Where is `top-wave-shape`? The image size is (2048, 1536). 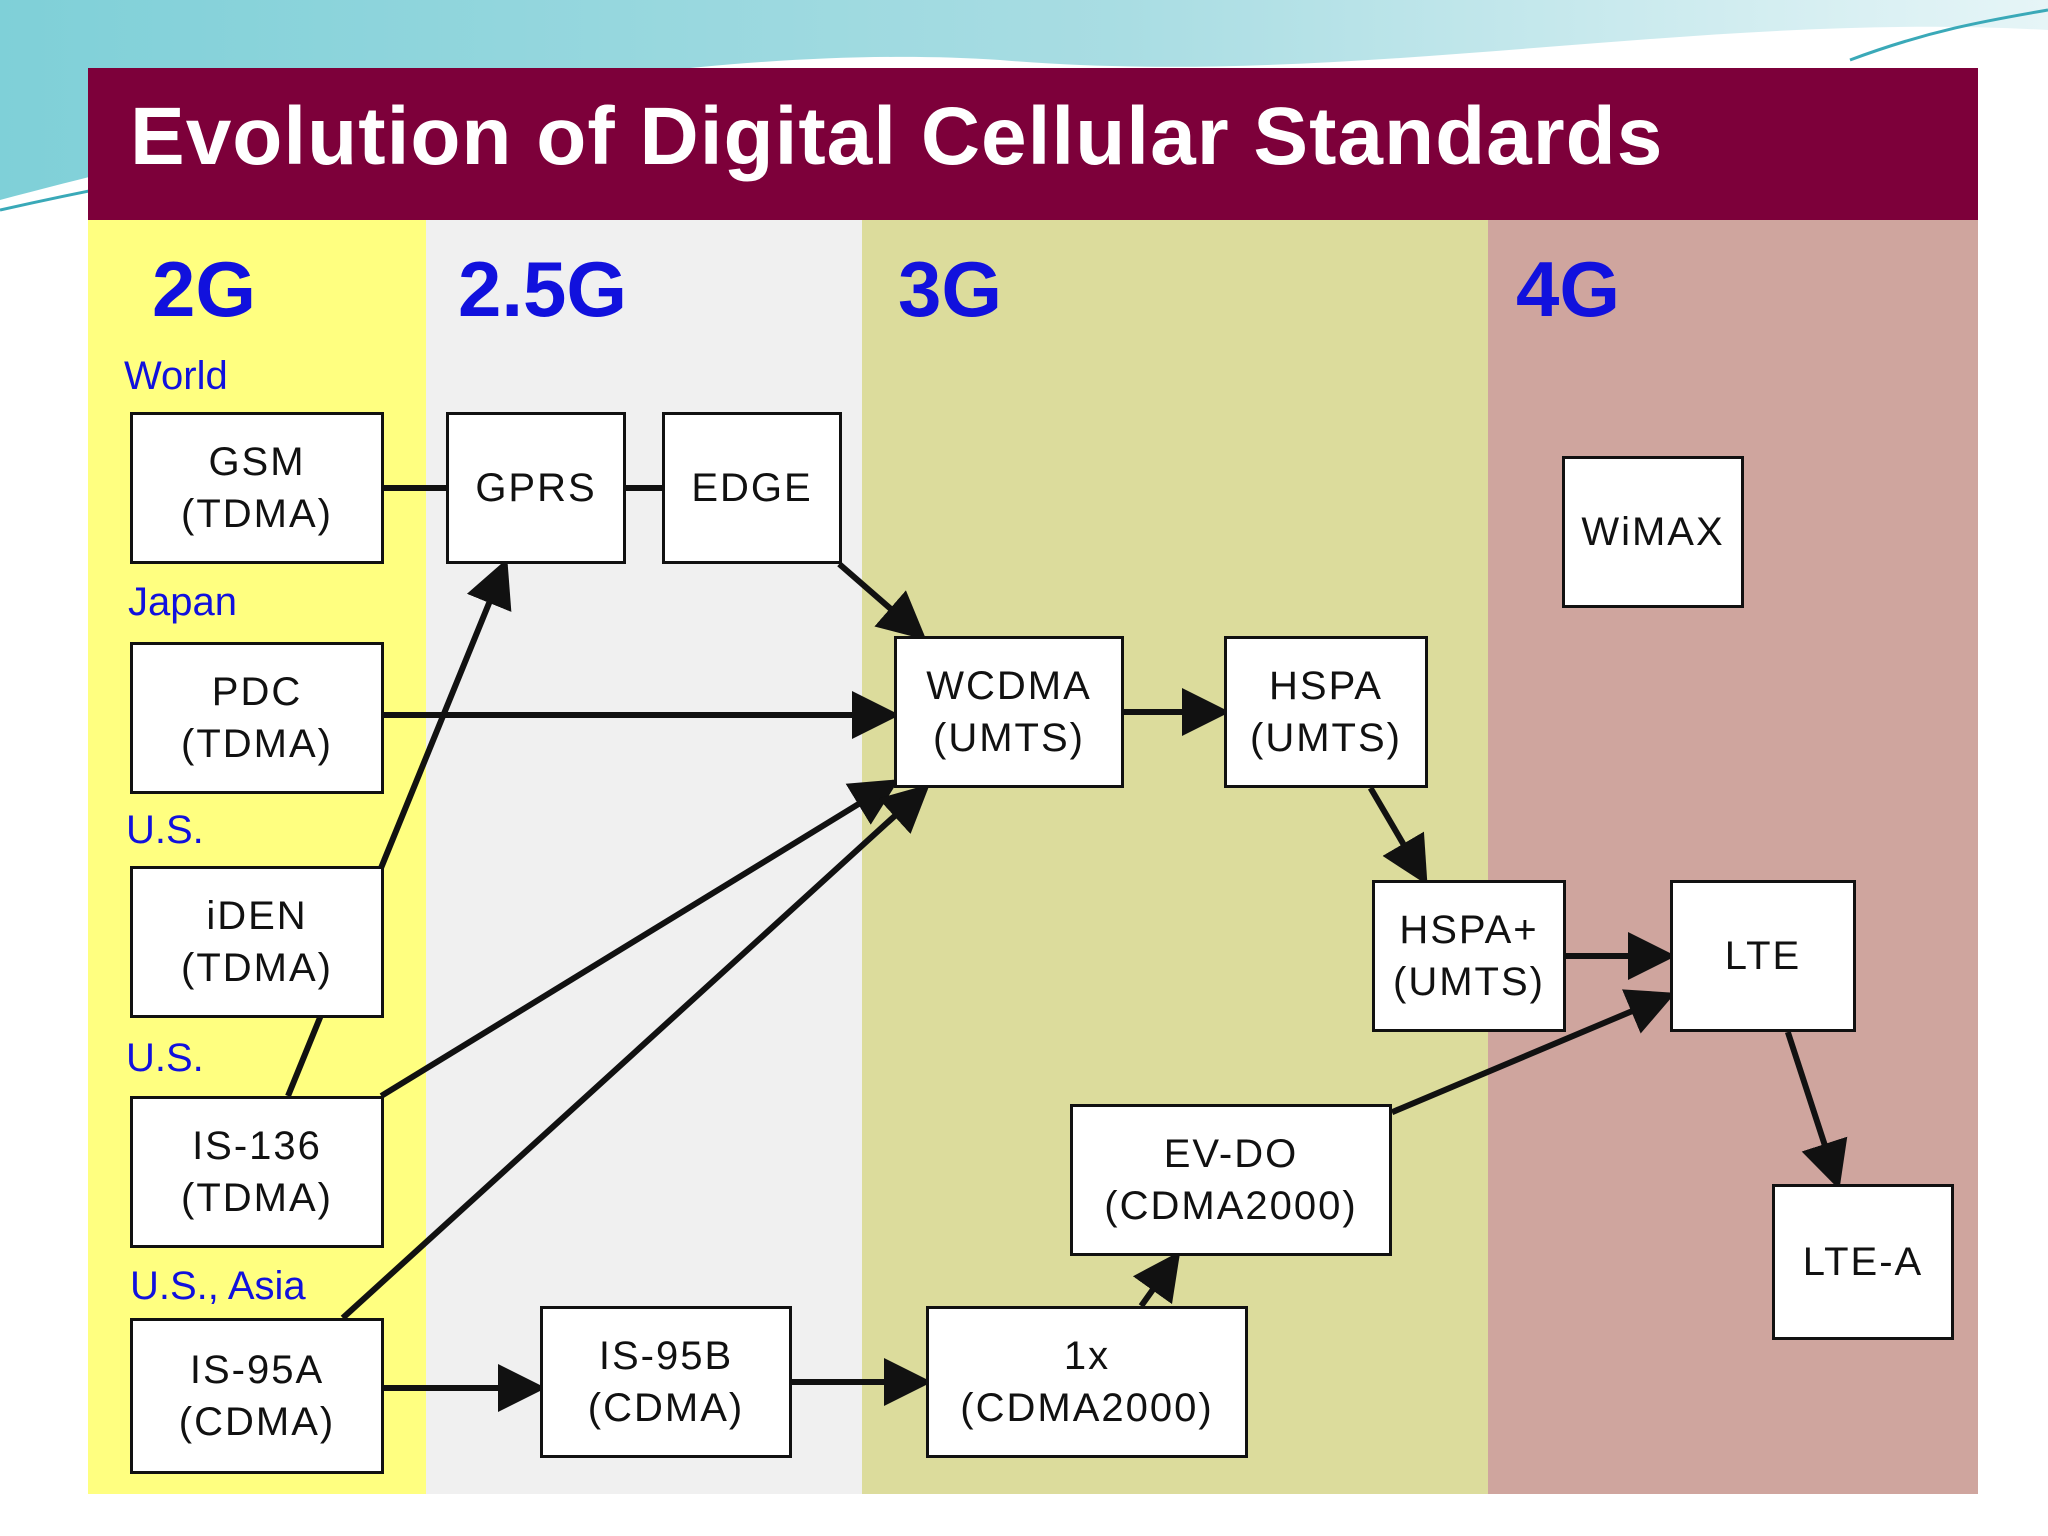 top-wave-shape is located at coordinates (1024, 100).